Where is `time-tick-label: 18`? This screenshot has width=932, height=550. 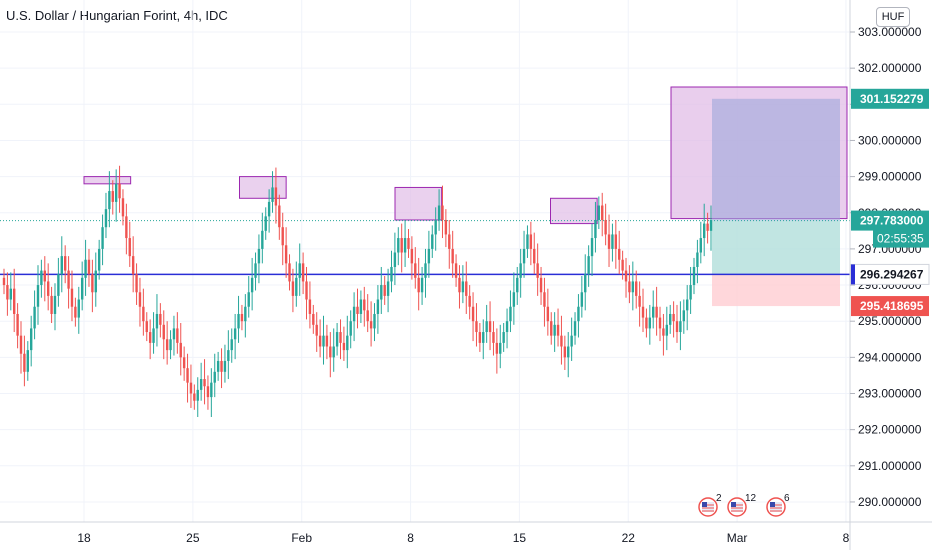 time-tick-label: 18 is located at coordinates (84, 538).